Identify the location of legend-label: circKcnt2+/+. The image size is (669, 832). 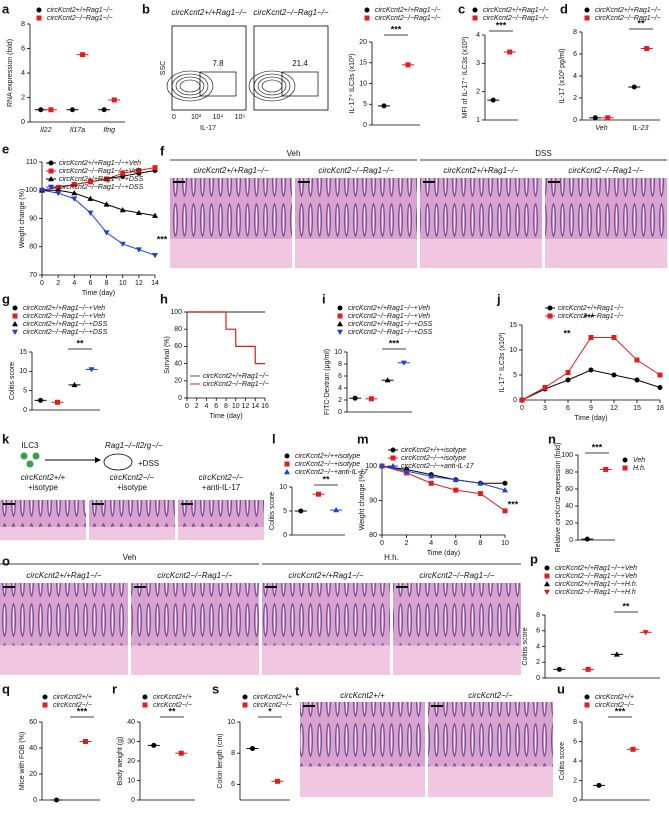
(272, 697).